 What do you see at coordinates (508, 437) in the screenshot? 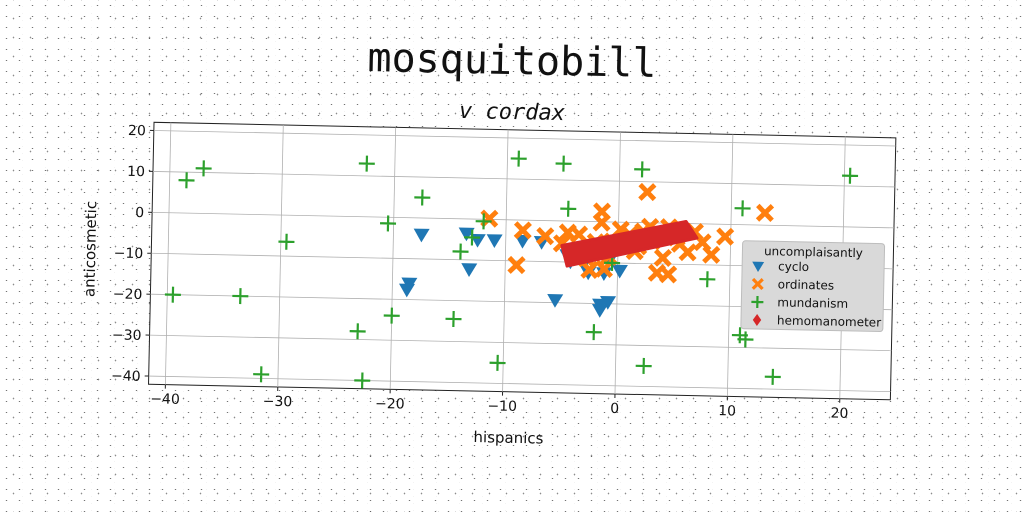
I see `x-axis-label: hispanics` at bounding box center [508, 437].